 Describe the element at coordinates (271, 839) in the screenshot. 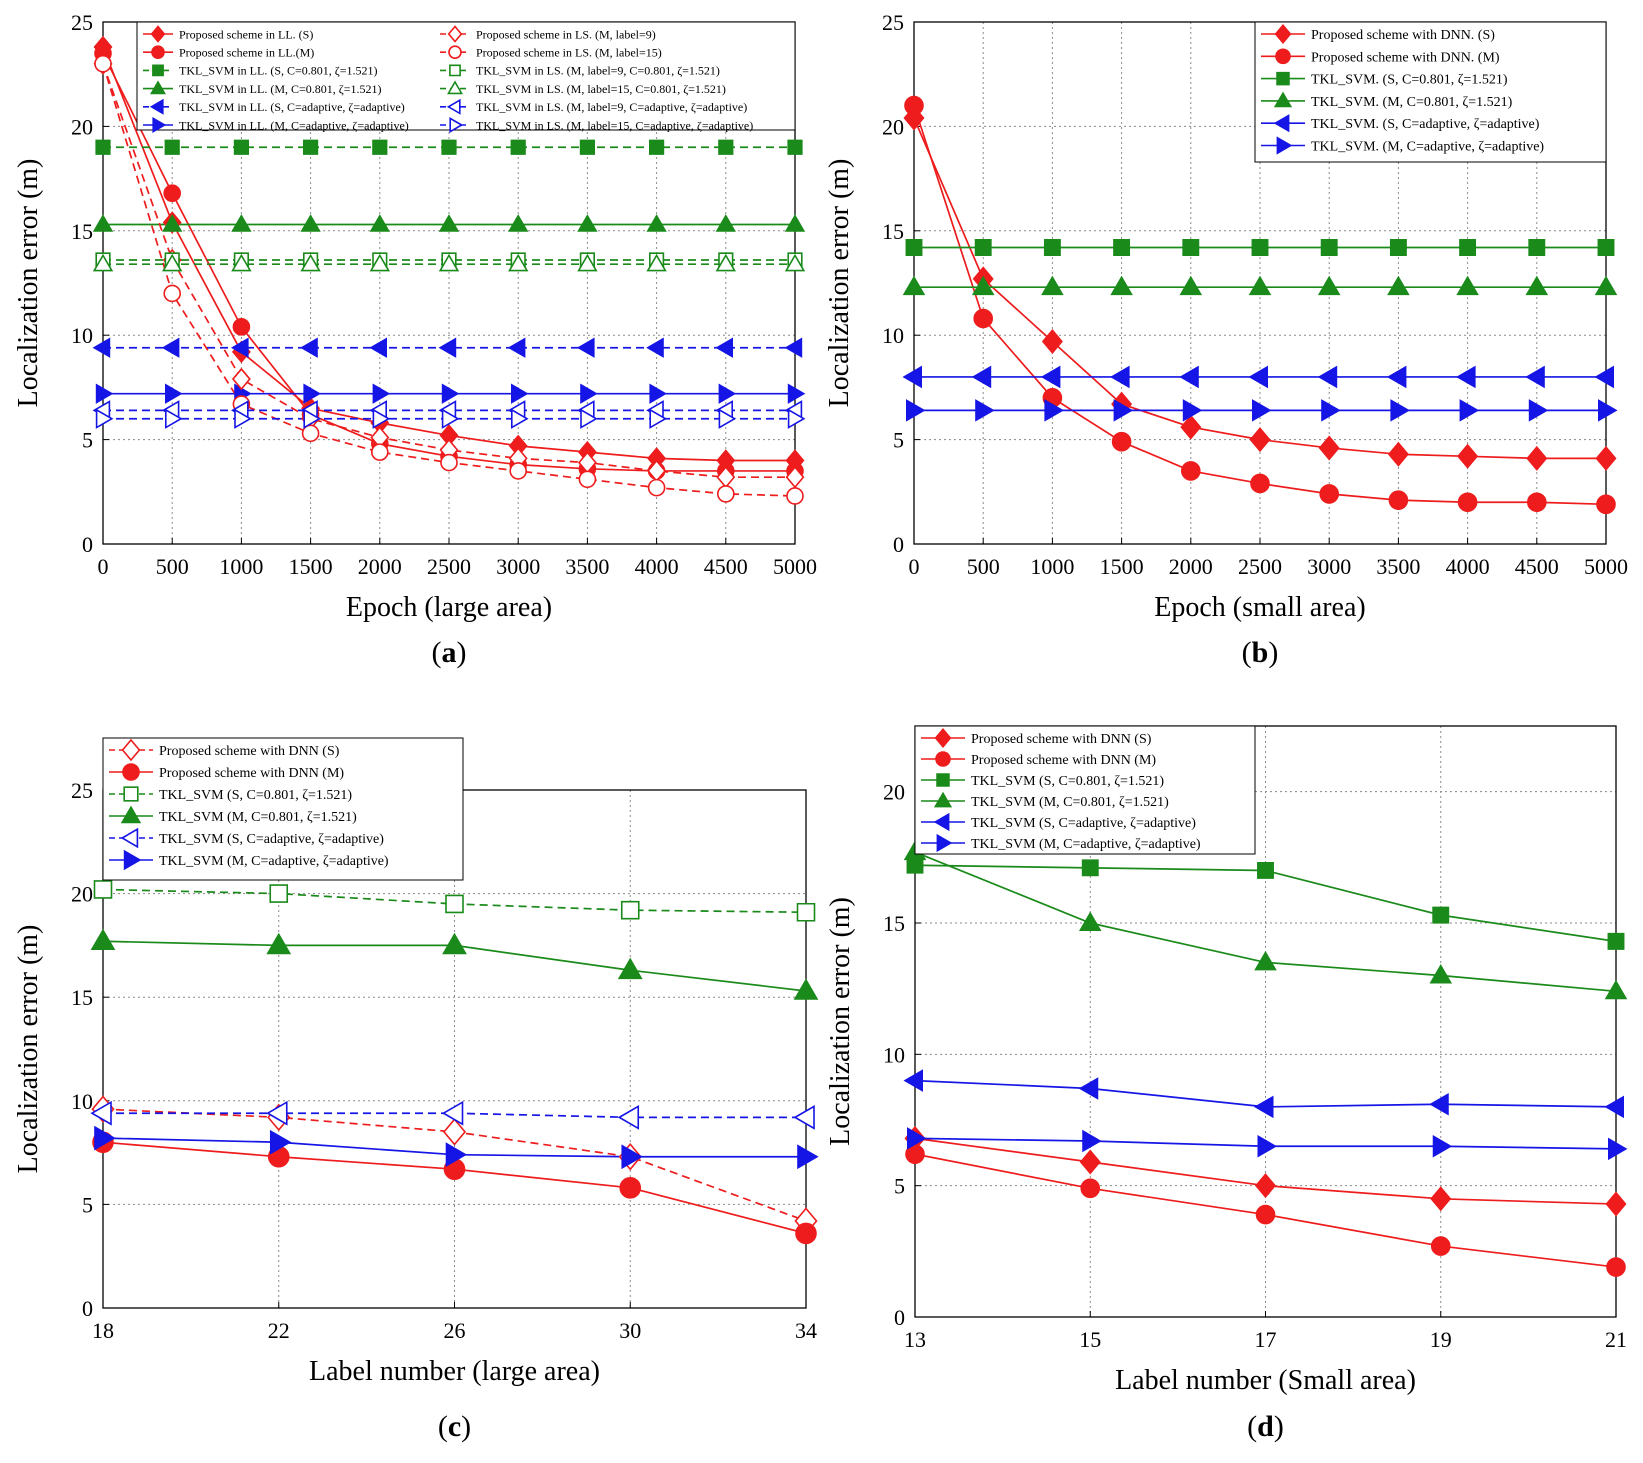

I see `legend-entry: TKL_SVM (S, C=adaptive, ζ=adaptive)` at that location.